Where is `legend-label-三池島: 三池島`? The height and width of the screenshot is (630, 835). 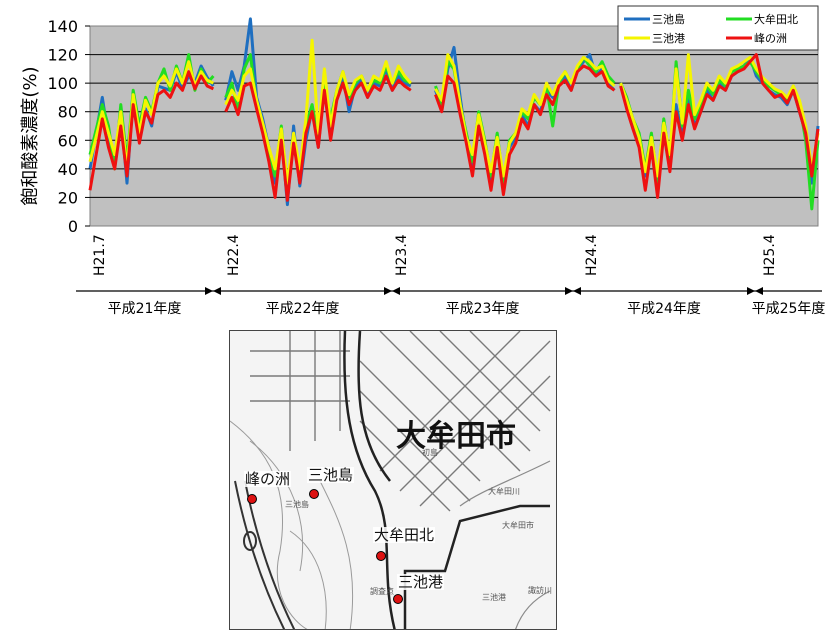 legend-label-三池島: 三池島 is located at coordinates (668, 19).